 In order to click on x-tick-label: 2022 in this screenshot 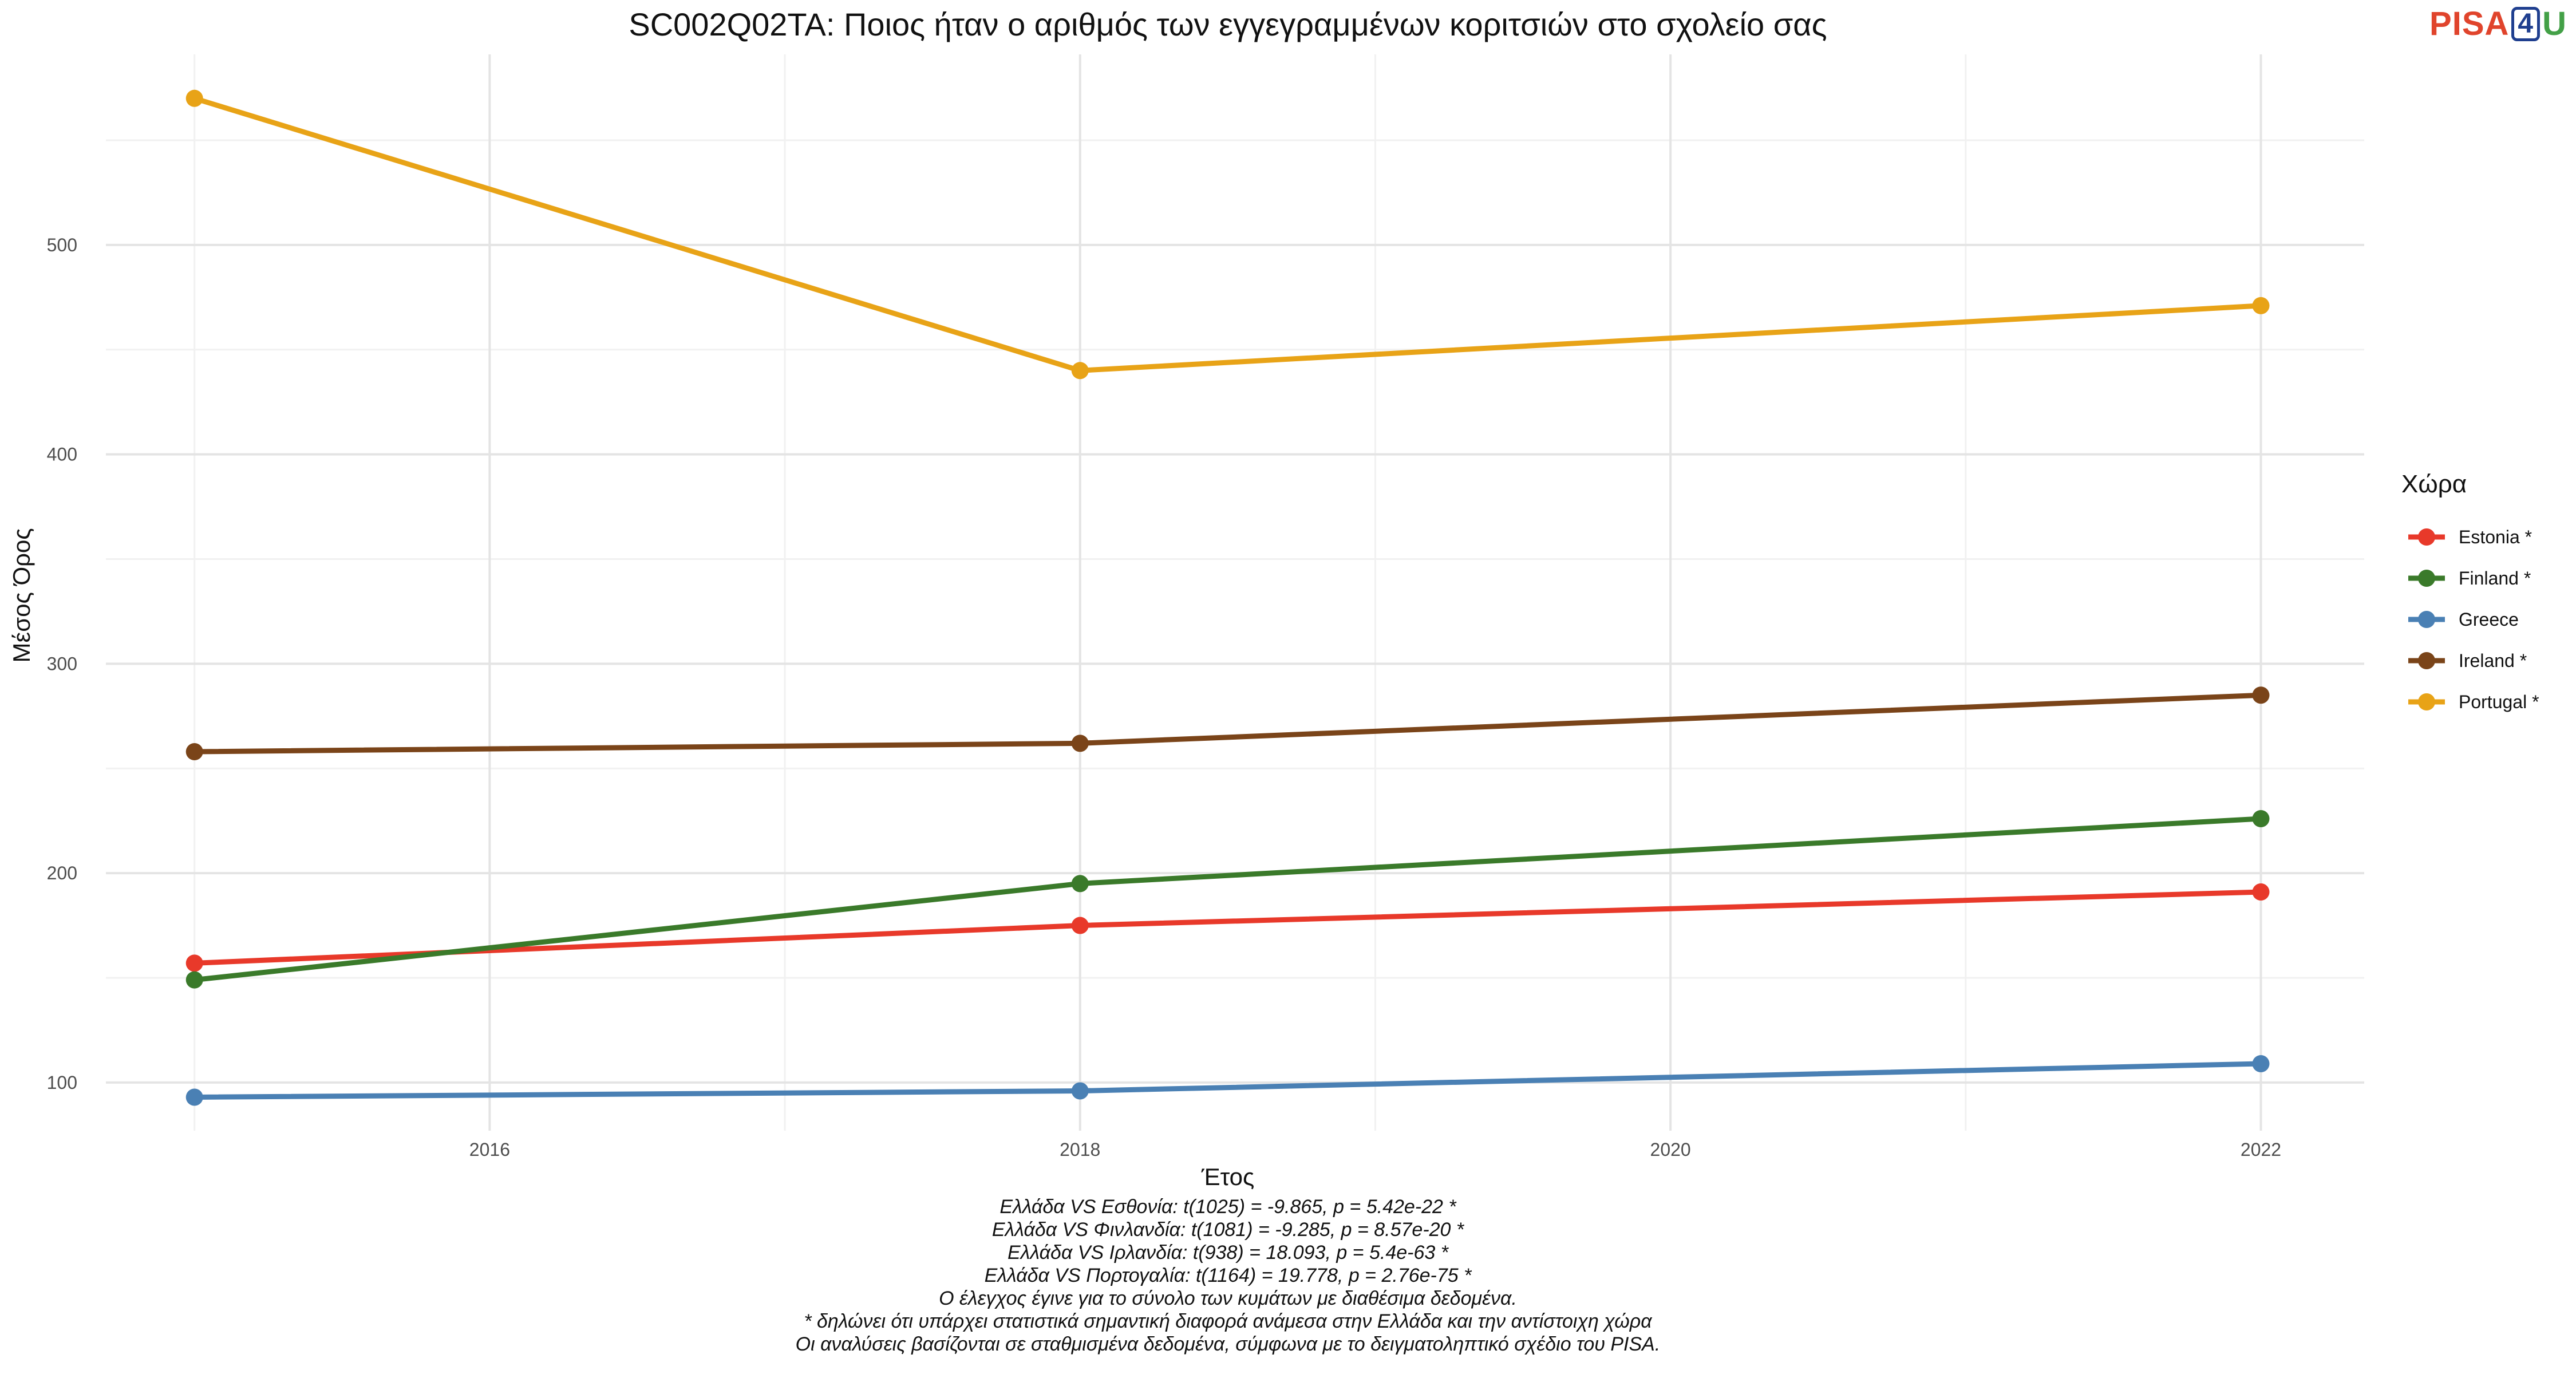, I will do `click(2261, 1150)`.